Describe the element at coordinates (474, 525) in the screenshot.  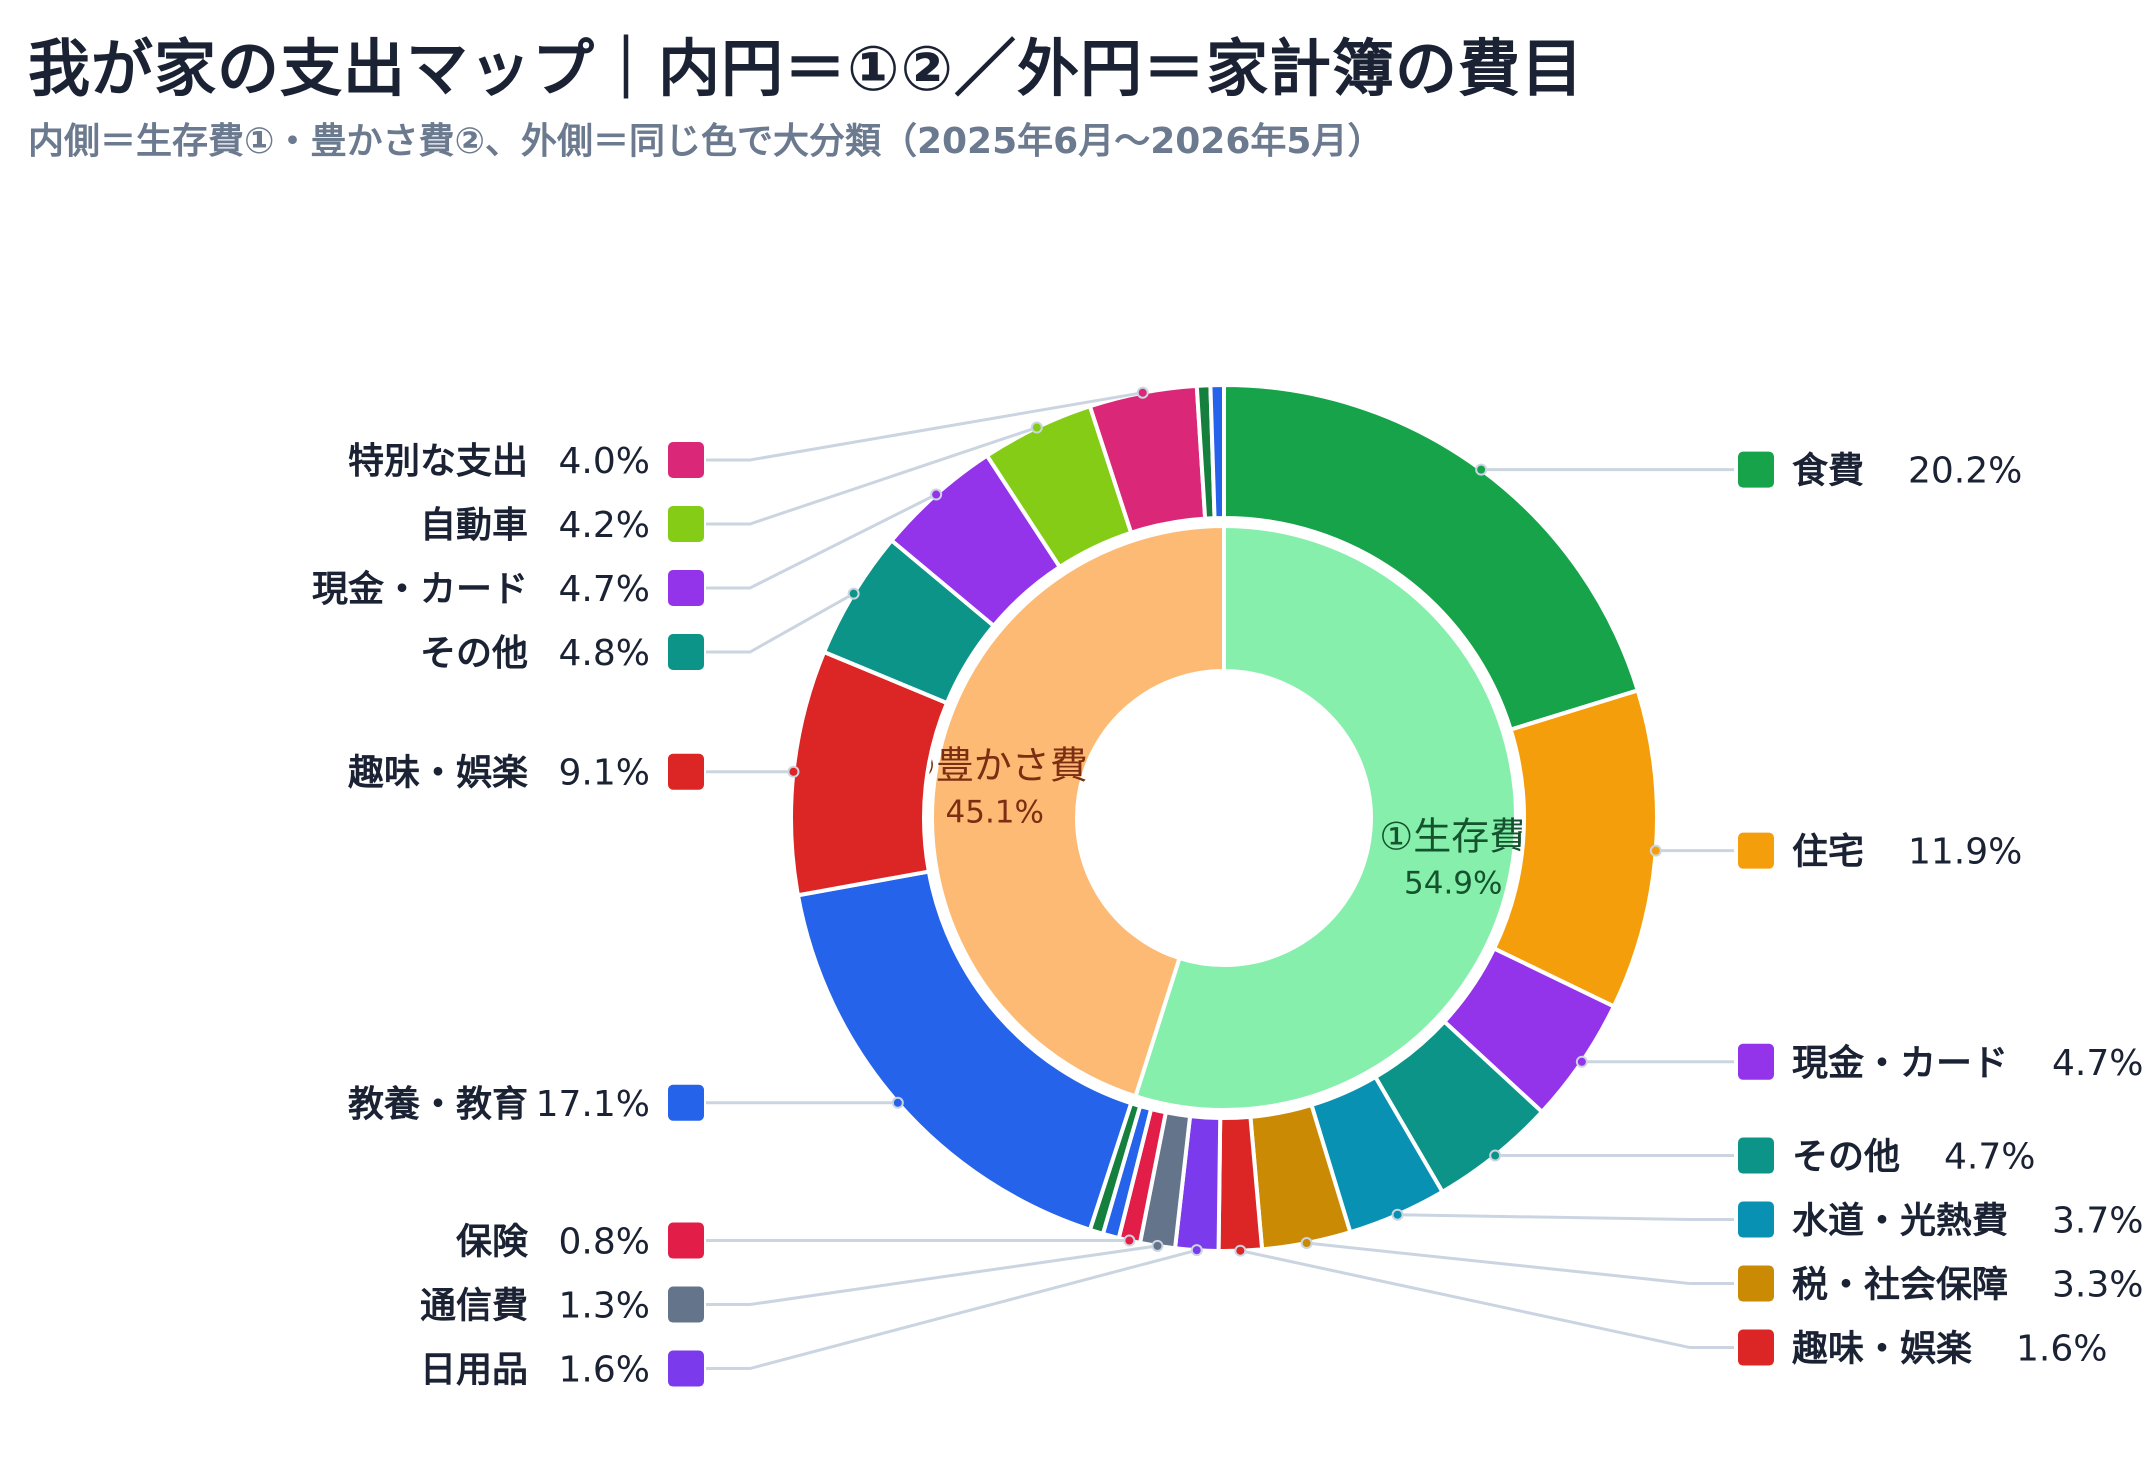
I see `legend-name-left-1: 自動車` at that location.